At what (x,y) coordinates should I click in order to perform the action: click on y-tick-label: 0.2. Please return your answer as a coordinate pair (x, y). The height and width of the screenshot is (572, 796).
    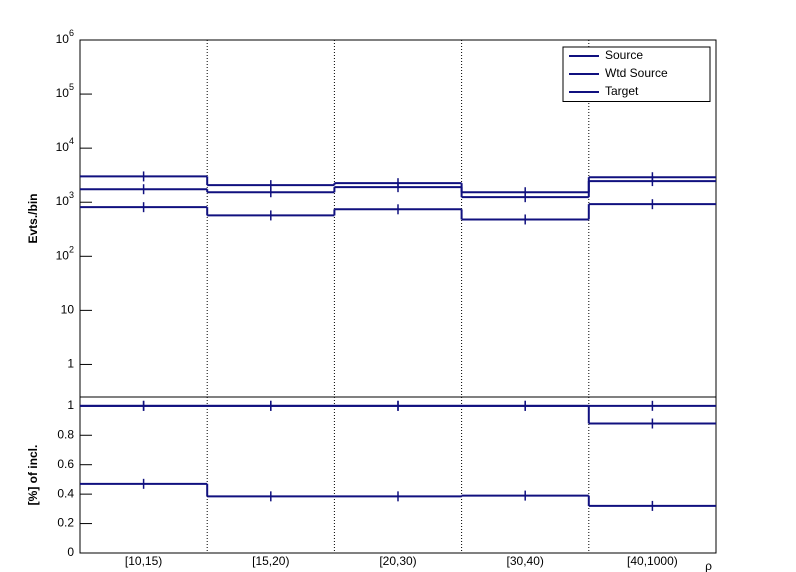
    Looking at the image, I should click on (65, 523).